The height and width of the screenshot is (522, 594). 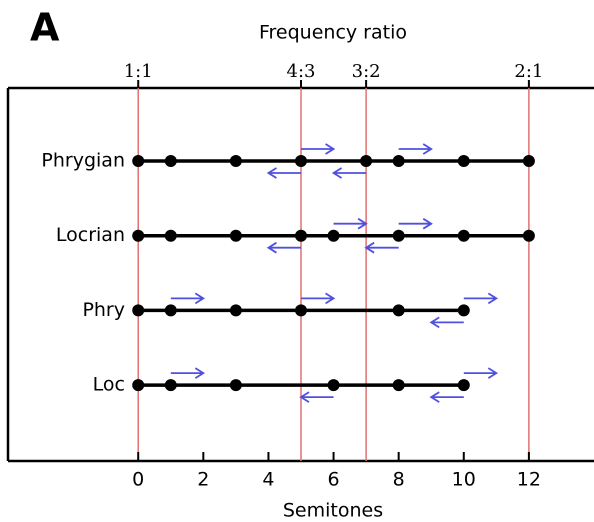 I want to click on x-axis-label: Semitones, so click(x=333, y=511).